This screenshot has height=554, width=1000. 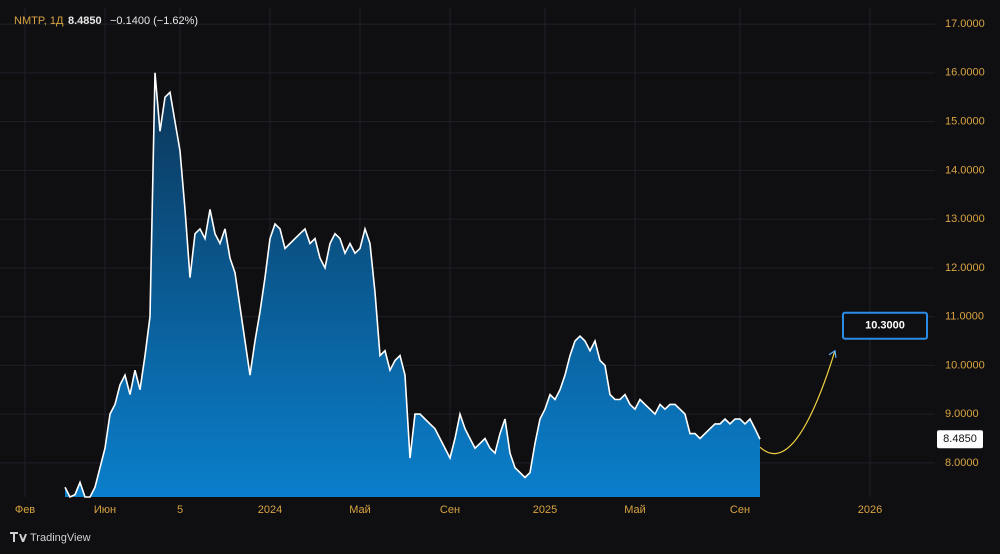 What do you see at coordinates (25, 510) in the screenshot?
I see `x-tick-label: Фев` at bounding box center [25, 510].